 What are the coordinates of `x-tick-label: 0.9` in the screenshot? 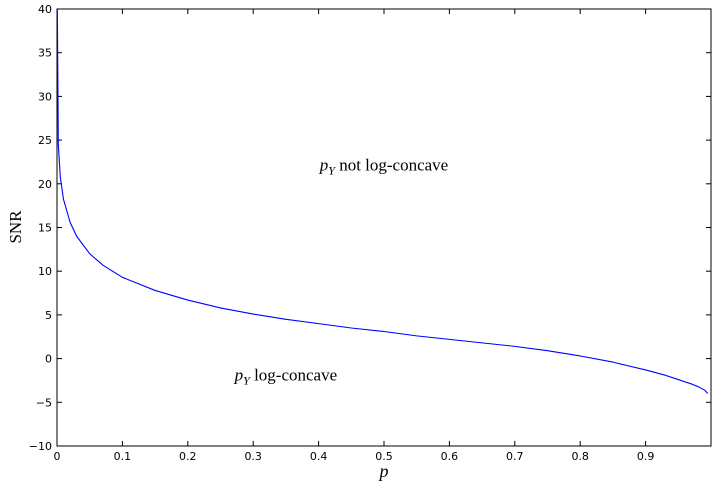 It's located at (646, 456).